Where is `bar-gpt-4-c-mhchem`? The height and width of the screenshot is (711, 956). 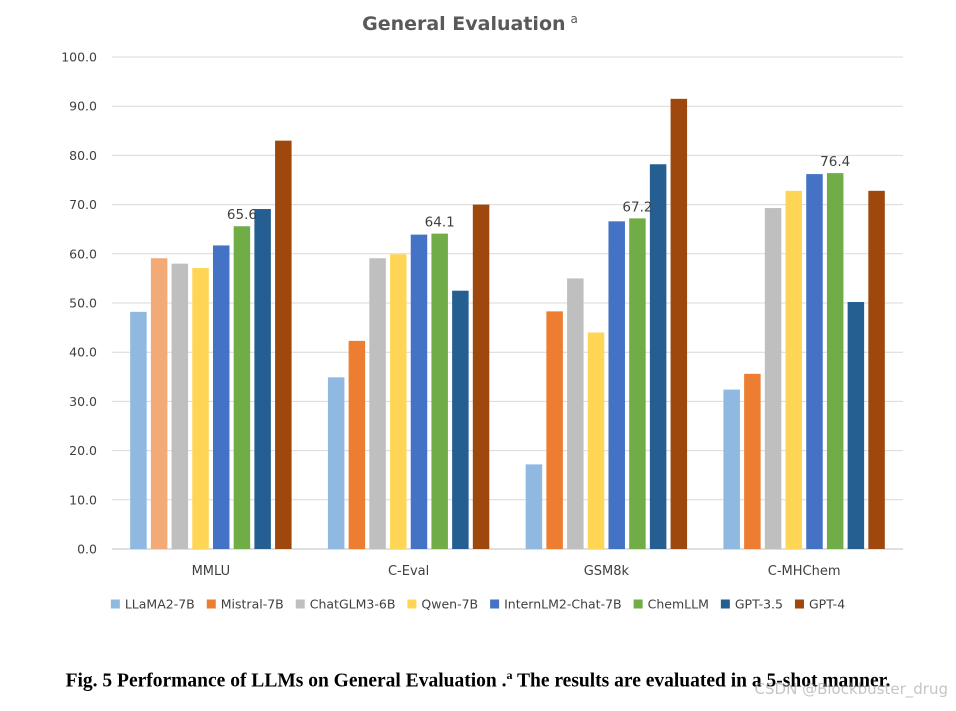 bar-gpt-4-c-mhchem is located at coordinates (876, 369).